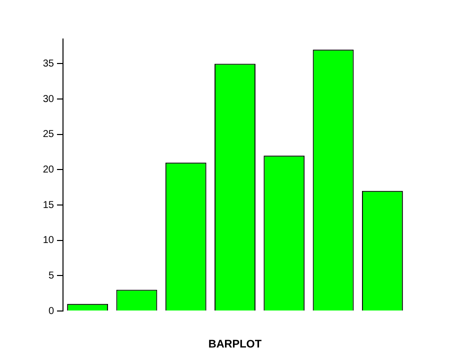  I want to click on y-tick-label: 5, so click(51, 276).